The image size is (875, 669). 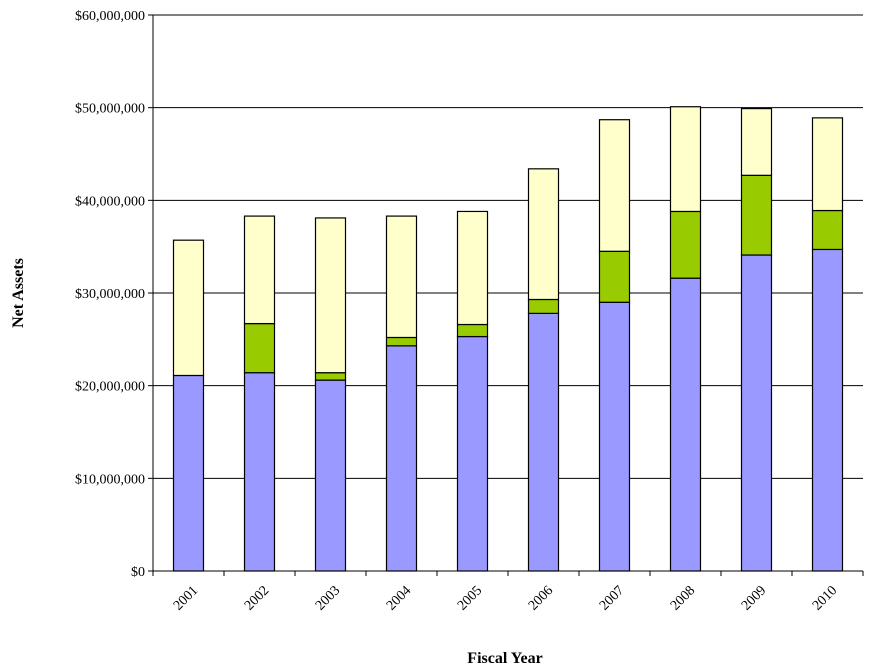 What do you see at coordinates (110, 479) in the screenshot?
I see `y-tick-label: $10,000,000` at bounding box center [110, 479].